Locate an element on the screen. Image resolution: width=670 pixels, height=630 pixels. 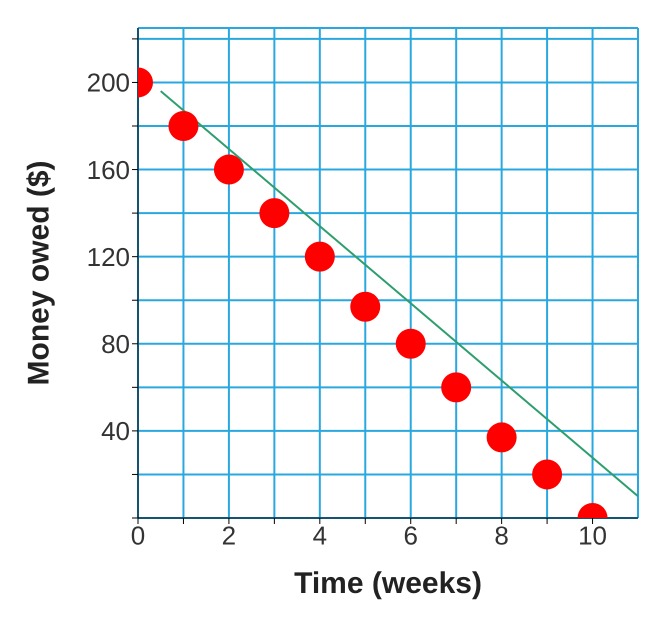
x-tick-label: 10 is located at coordinates (593, 535).